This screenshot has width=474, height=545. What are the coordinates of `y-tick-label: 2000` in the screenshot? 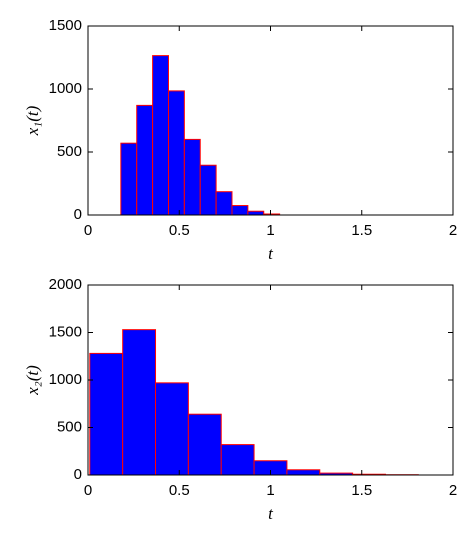 It's located at (65, 284).